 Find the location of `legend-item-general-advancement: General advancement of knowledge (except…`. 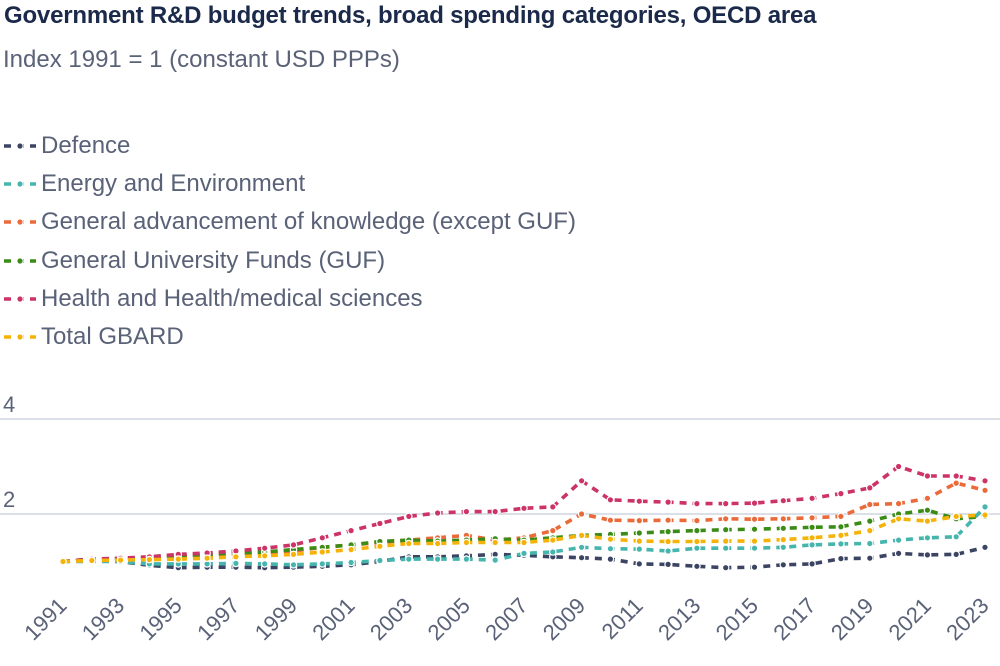

legend-item-general-advancement: General advancement of knowledge (except… is located at coordinates (289, 222).